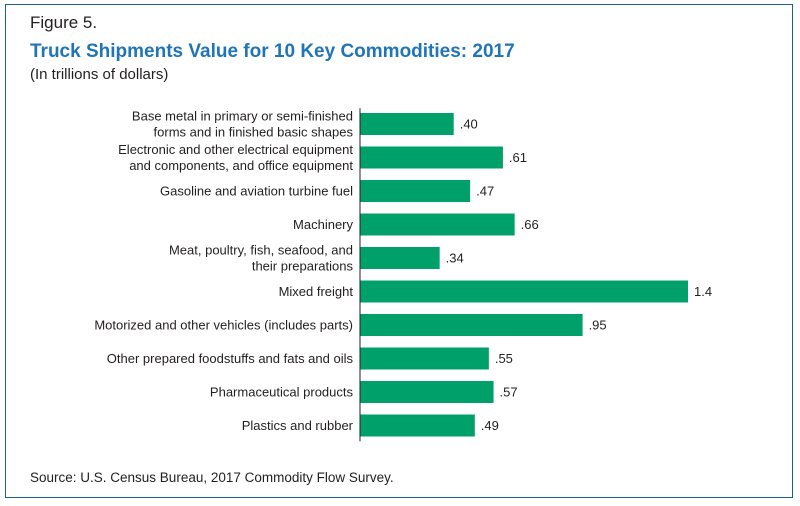 The width and height of the screenshot is (800, 506). Describe the element at coordinates (530, 224) in the screenshot. I see `value-label: .66` at that location.